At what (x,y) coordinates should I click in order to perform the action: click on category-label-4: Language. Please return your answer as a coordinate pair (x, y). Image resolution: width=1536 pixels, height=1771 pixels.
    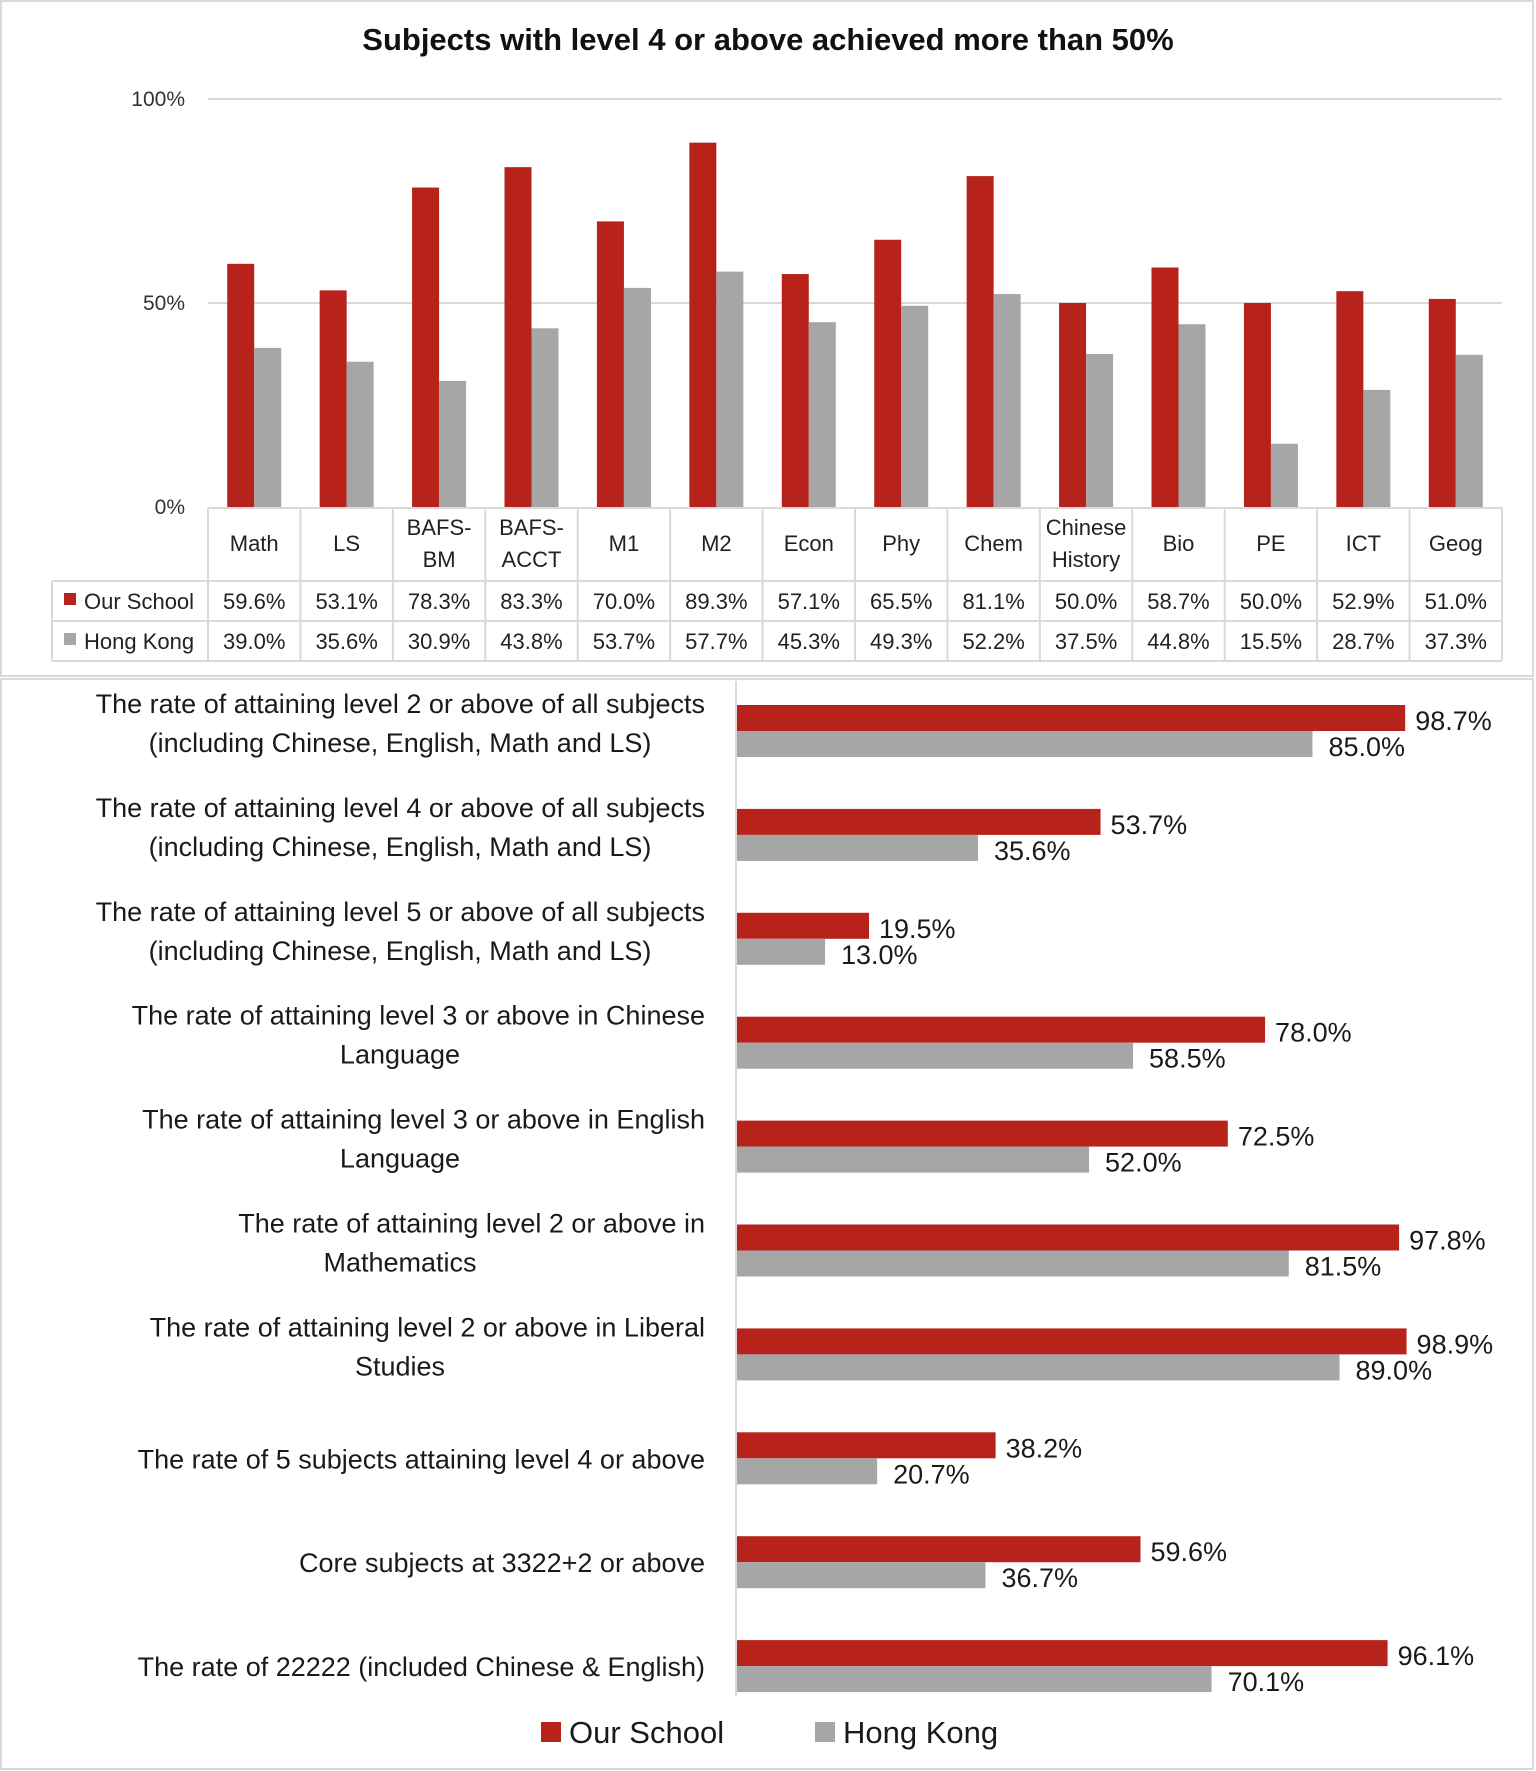
    Looking at the image, I should click on (400, 1055).